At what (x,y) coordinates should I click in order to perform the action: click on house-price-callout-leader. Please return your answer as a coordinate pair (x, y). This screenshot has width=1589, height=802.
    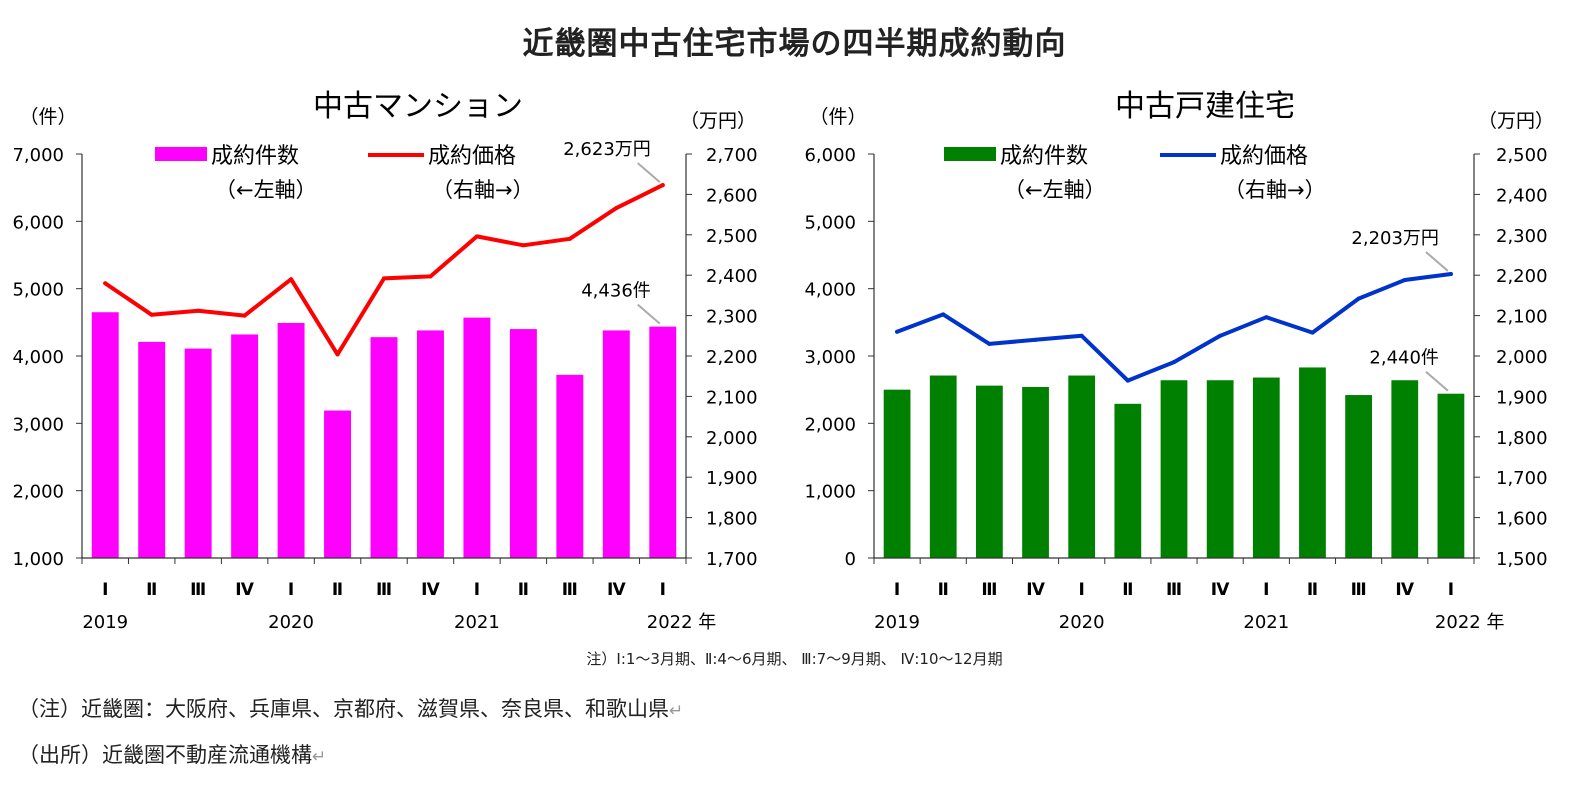
    Looking at the image, I should click on (1437, 261).